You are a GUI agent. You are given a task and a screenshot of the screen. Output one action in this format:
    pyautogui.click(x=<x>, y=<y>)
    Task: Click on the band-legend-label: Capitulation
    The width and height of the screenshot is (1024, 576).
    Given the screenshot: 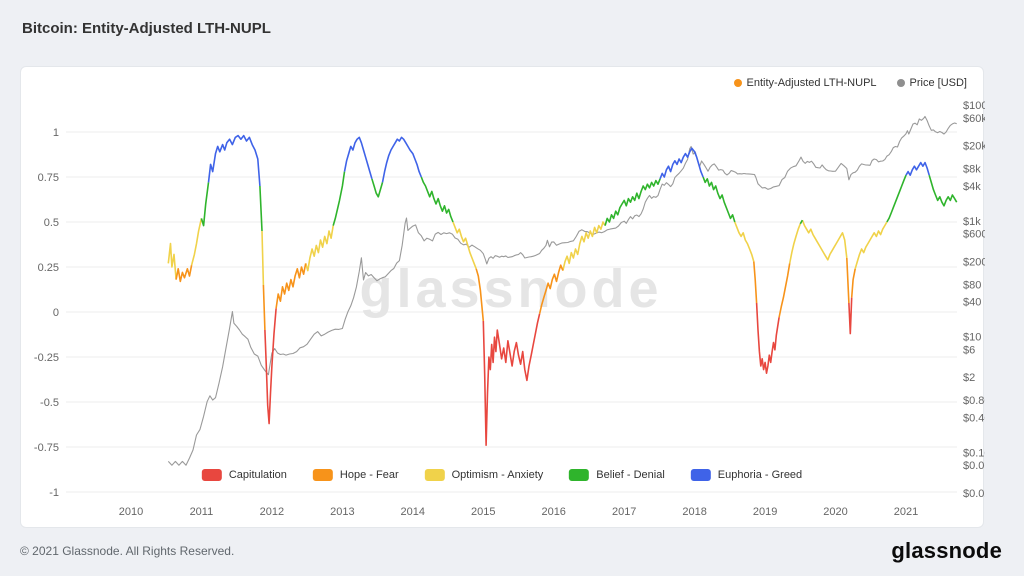 What is the action you would take?
    pyautogui.click(x=257, y=475)
    